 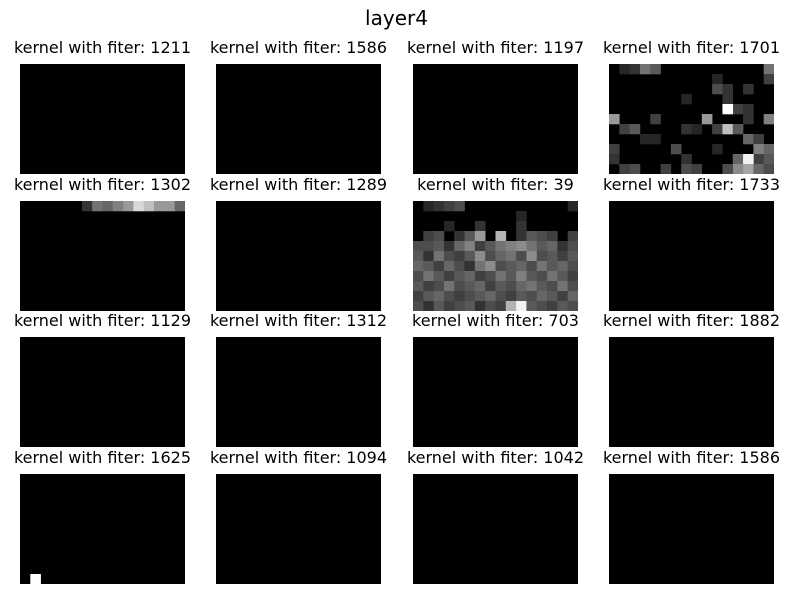 I want to click on panel-title: kernel with fiter: 39, so click(x=495, y=184).